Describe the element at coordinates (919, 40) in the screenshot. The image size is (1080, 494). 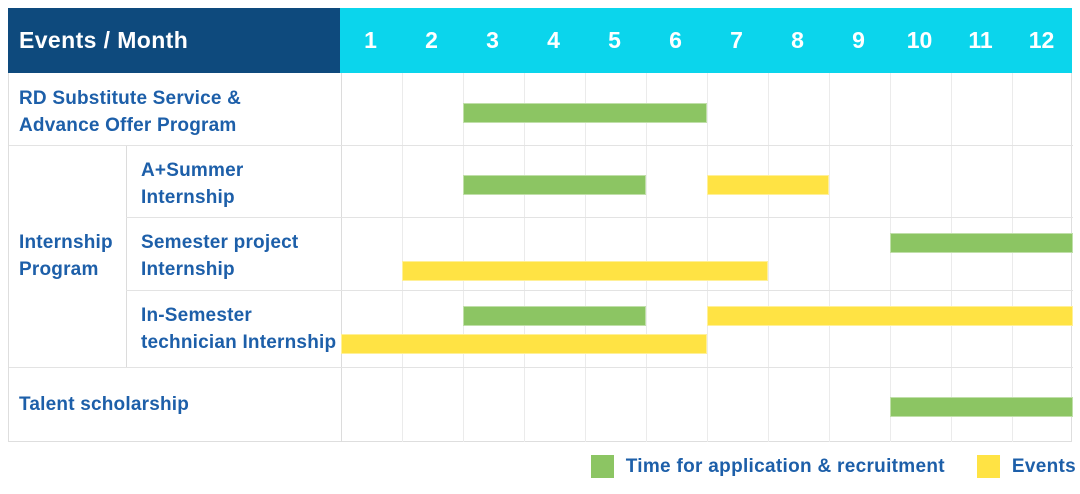
I see `month-header-10: 10` at that location.